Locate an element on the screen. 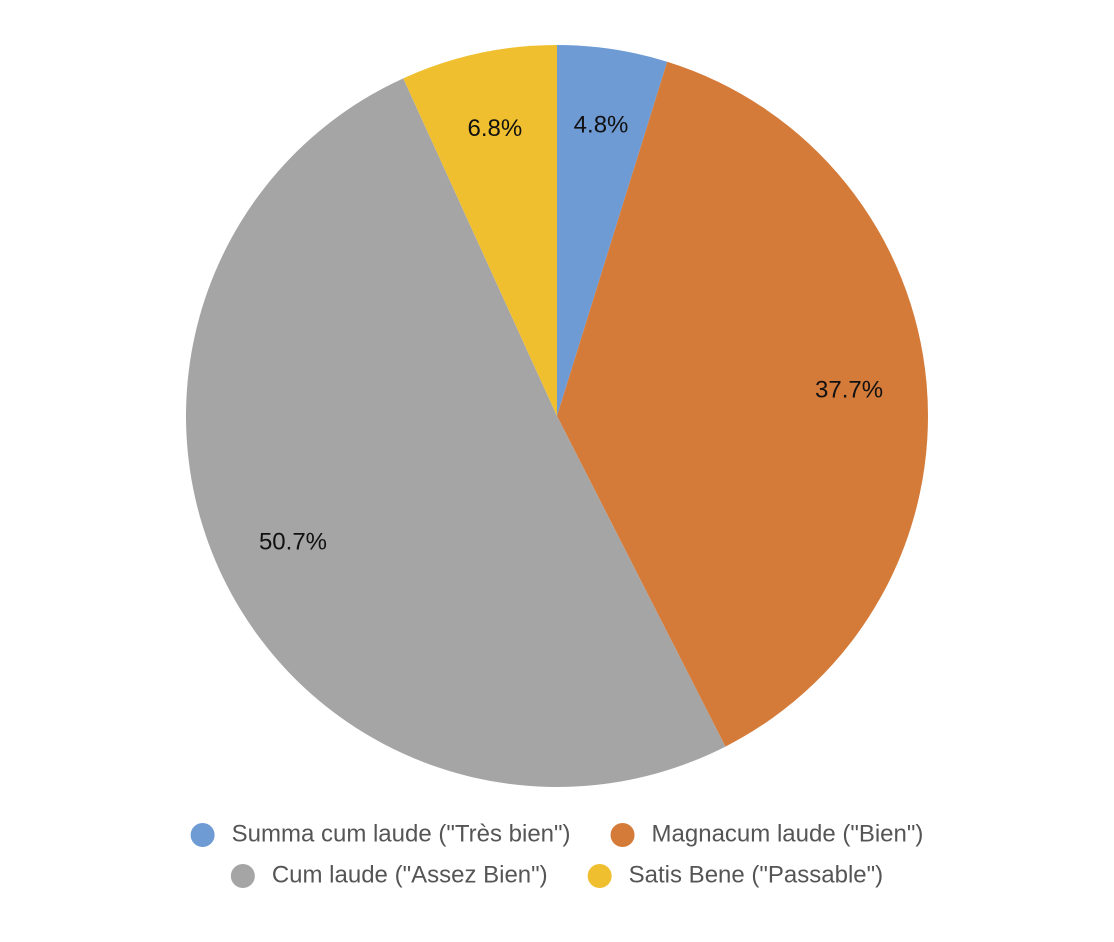 The image size is (1114, 942). legend-label: Summa cum laude ("Très bien") is located at coordinates (401, 833).